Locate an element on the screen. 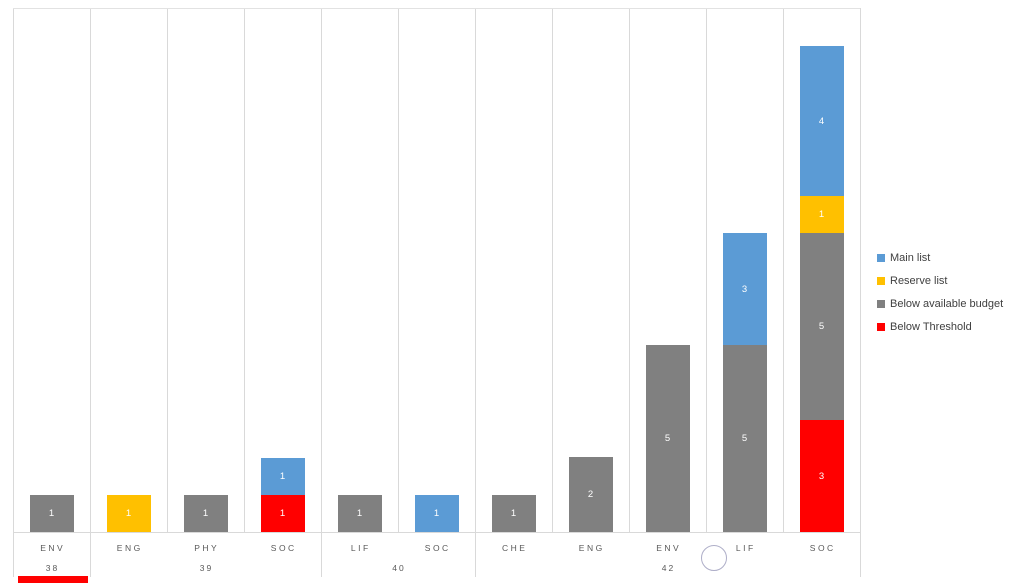 This screenshot has height=583, width=1024. group-label: 40 is located at coordinates (399, 568).